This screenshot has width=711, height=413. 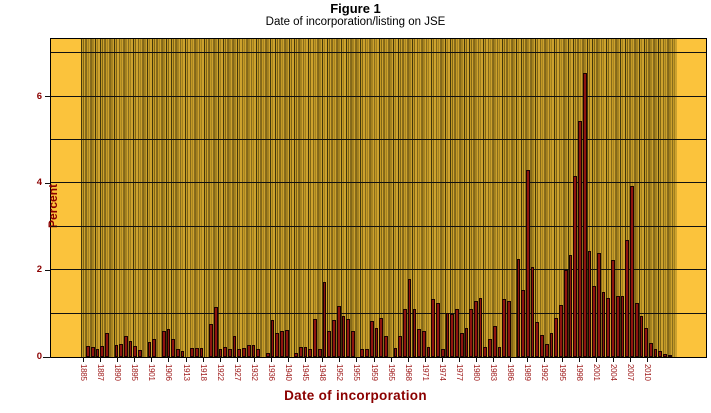 I want to click on x-tick-label: 1918, so click(x=203, y=372).